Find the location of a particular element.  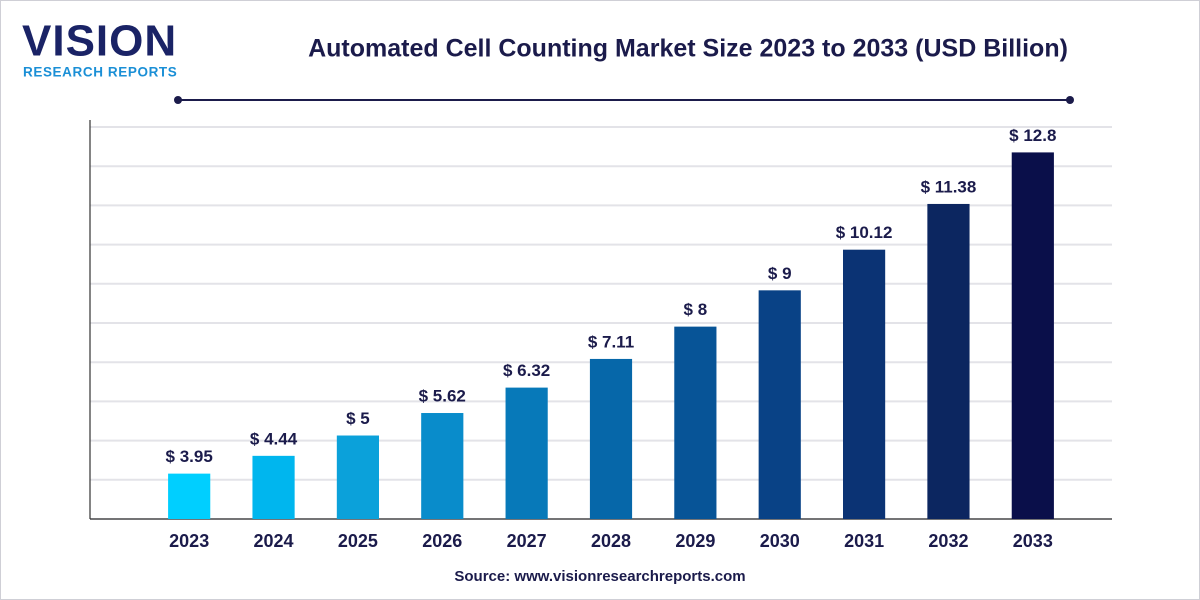

x-tick-label: 2033 is located at coordinates (1033, 541).